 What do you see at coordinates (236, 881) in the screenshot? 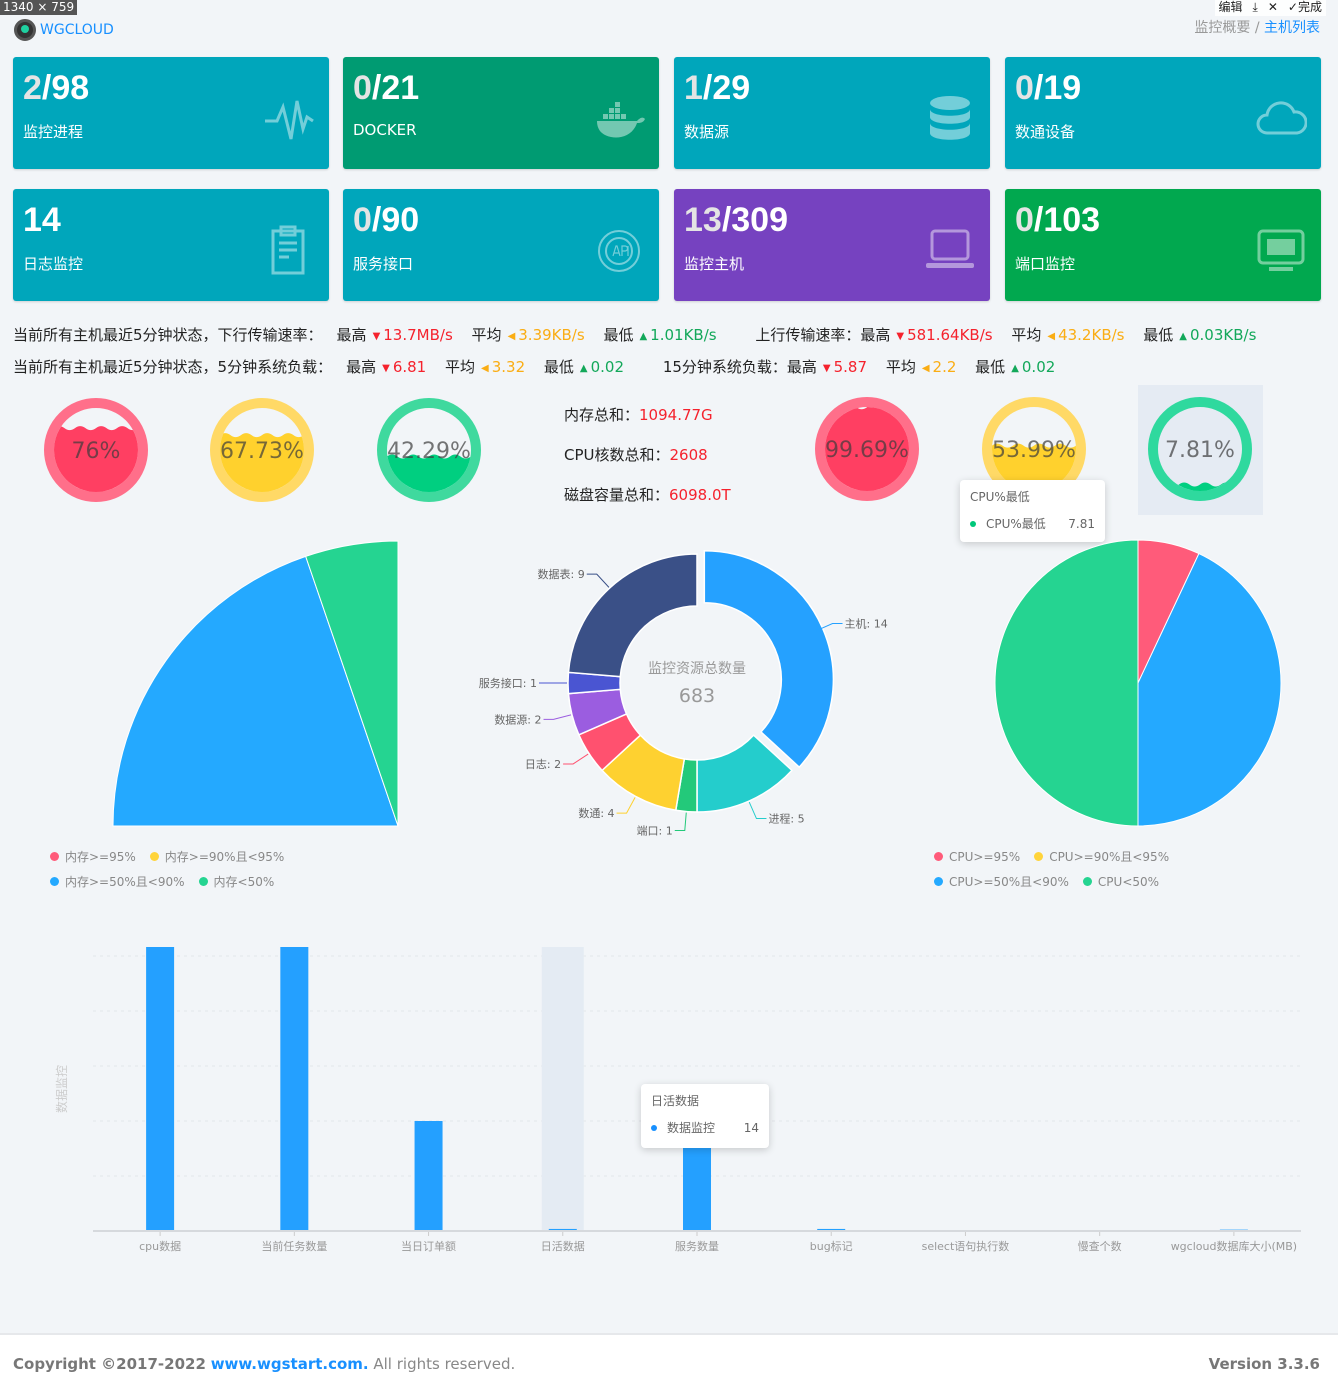
I see `legend-item: 内存<50%` at bounding box center [236, 881].